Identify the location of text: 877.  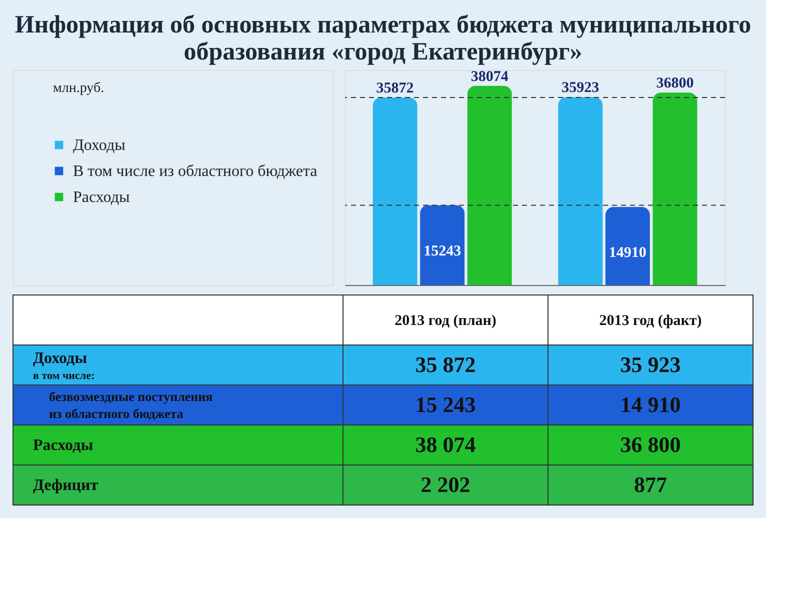
(650, 484).